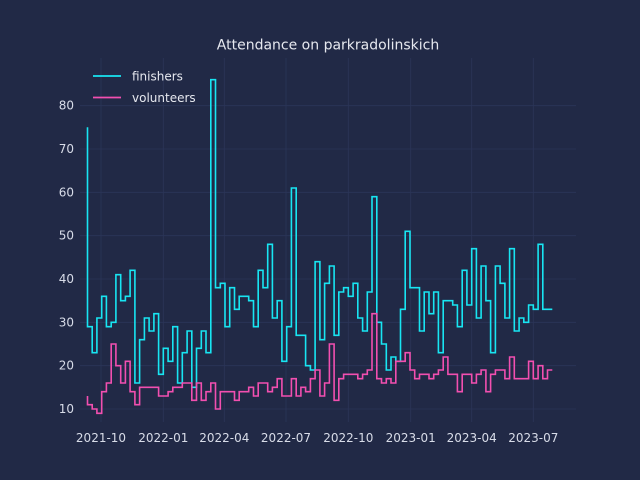  What do you see at coordinates (411, 438) in the screenshot?
I see `x-tick-label: 2023-01` at bounding box center [411, 438].